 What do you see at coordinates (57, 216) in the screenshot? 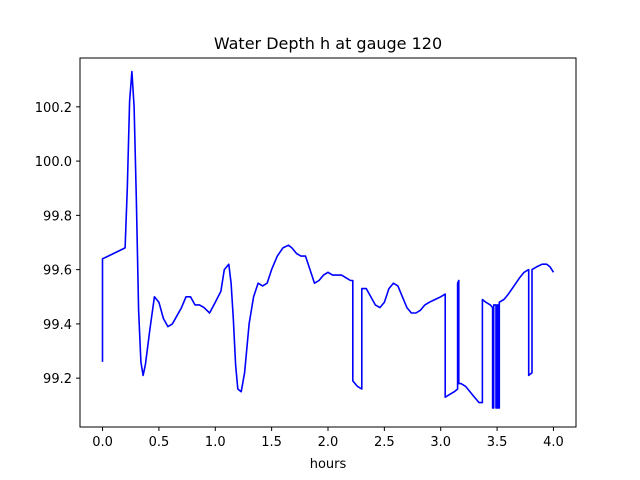
I see `y-tick-label: 99.8` at bounding box center [57, 216].